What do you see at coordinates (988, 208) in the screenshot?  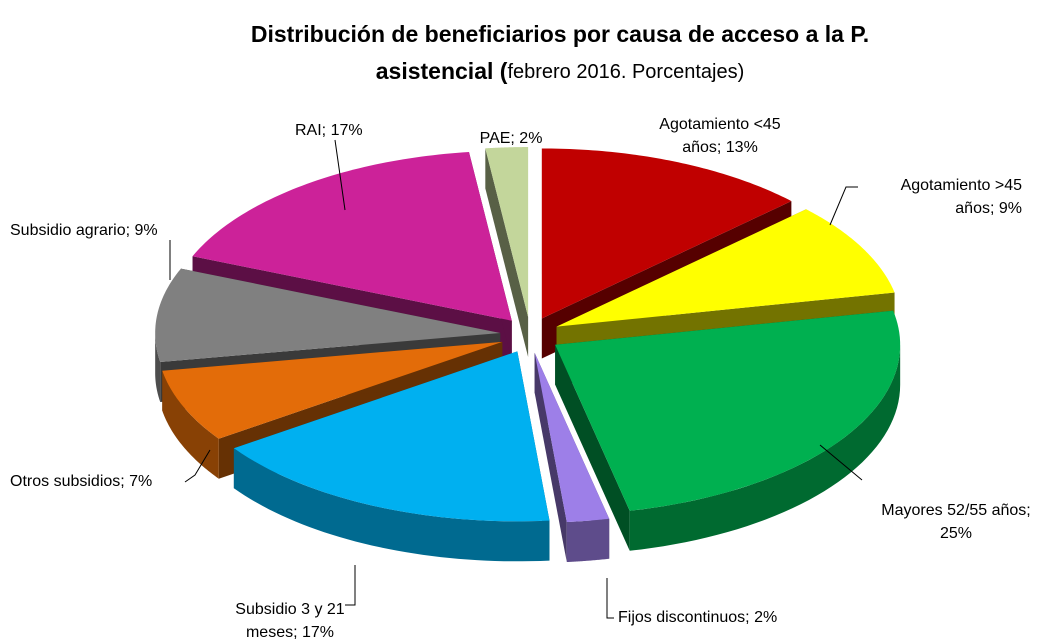 I see `data-label: años; 9%` at bounding box center [988, 208].